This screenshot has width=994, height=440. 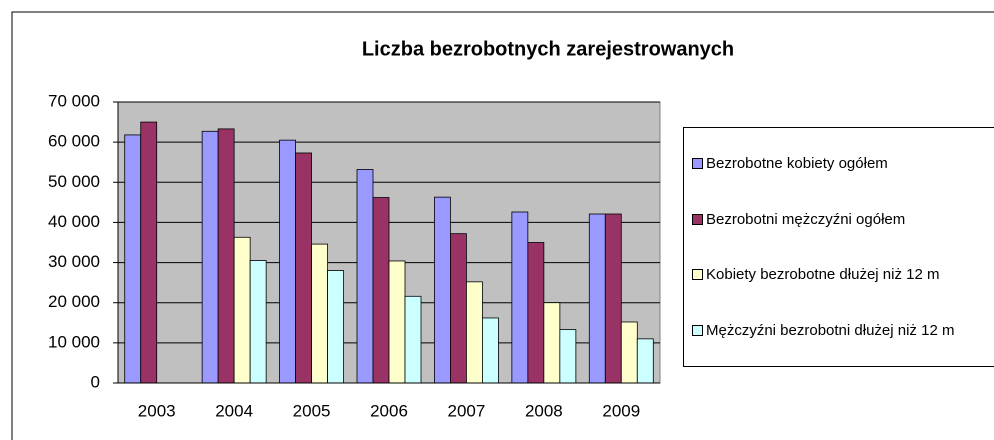 What do you see at coordinates (234, 410) in the screenshot?
I see `x-tick-label: 2004` at bounding box center [234, 410].